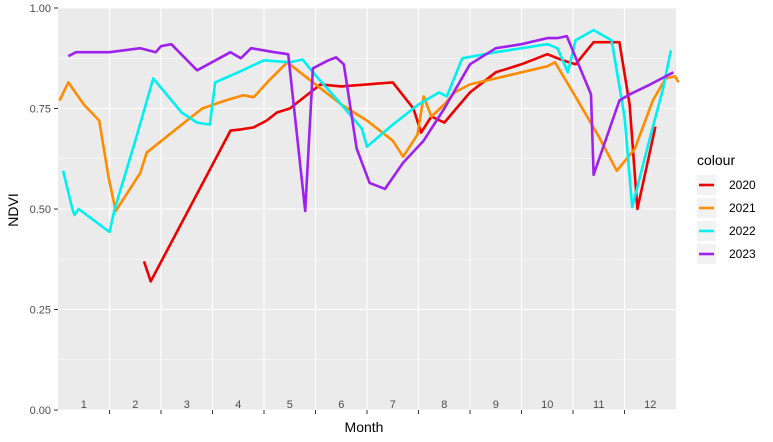 The width and height of the screenshot is (773, 442). What do you see at coordinates (393, 405) in the screenshot?
I see `month-label: 7` at bounding box center [393, 405].